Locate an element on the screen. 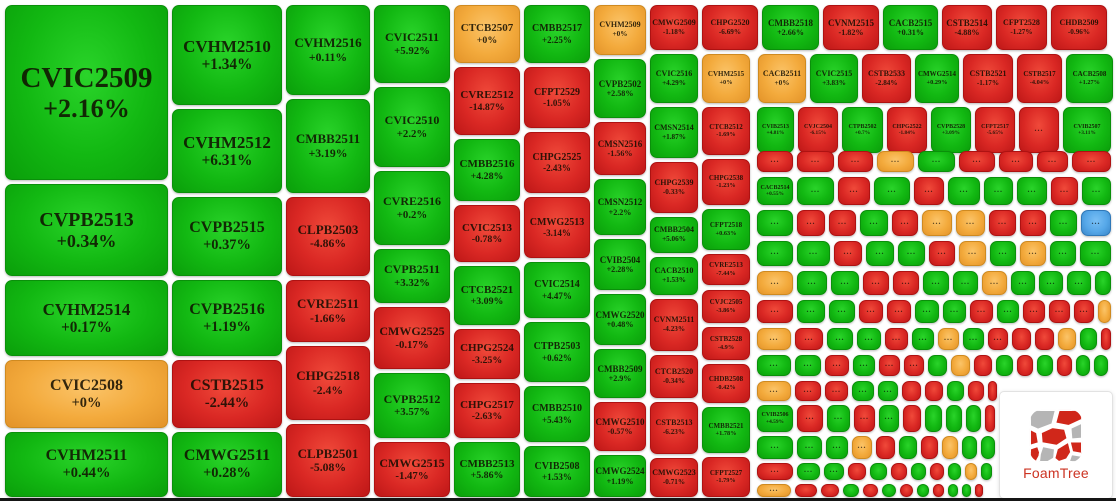 The width and height of the screenshot is (1116, 501). treemap-cell: CTPB2503 +0.62% is located at coordinates (557, 352).